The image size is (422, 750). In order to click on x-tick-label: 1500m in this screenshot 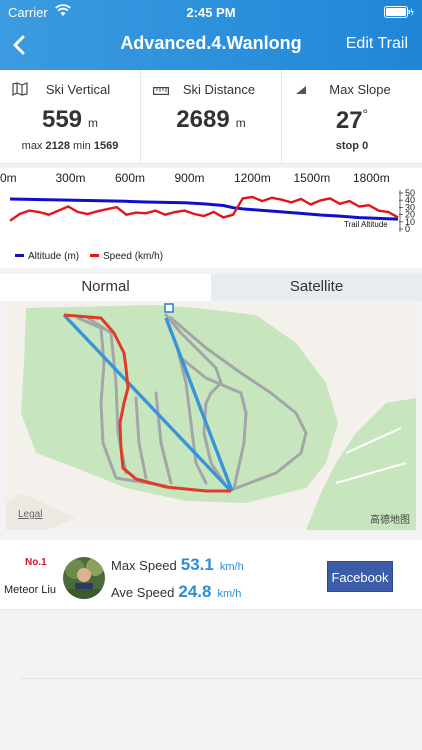, I will do `click(312, 178)`.